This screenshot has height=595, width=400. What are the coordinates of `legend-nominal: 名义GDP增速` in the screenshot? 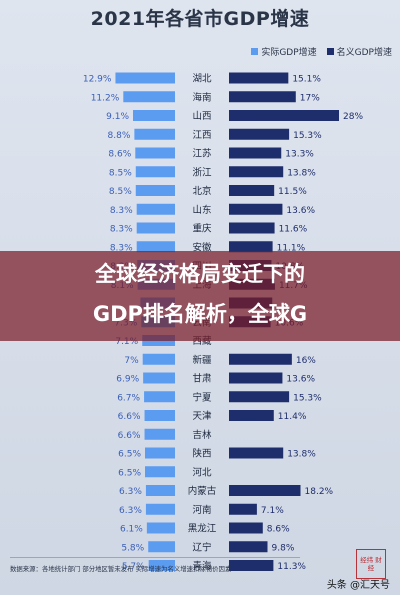 It's located at (359, 51).